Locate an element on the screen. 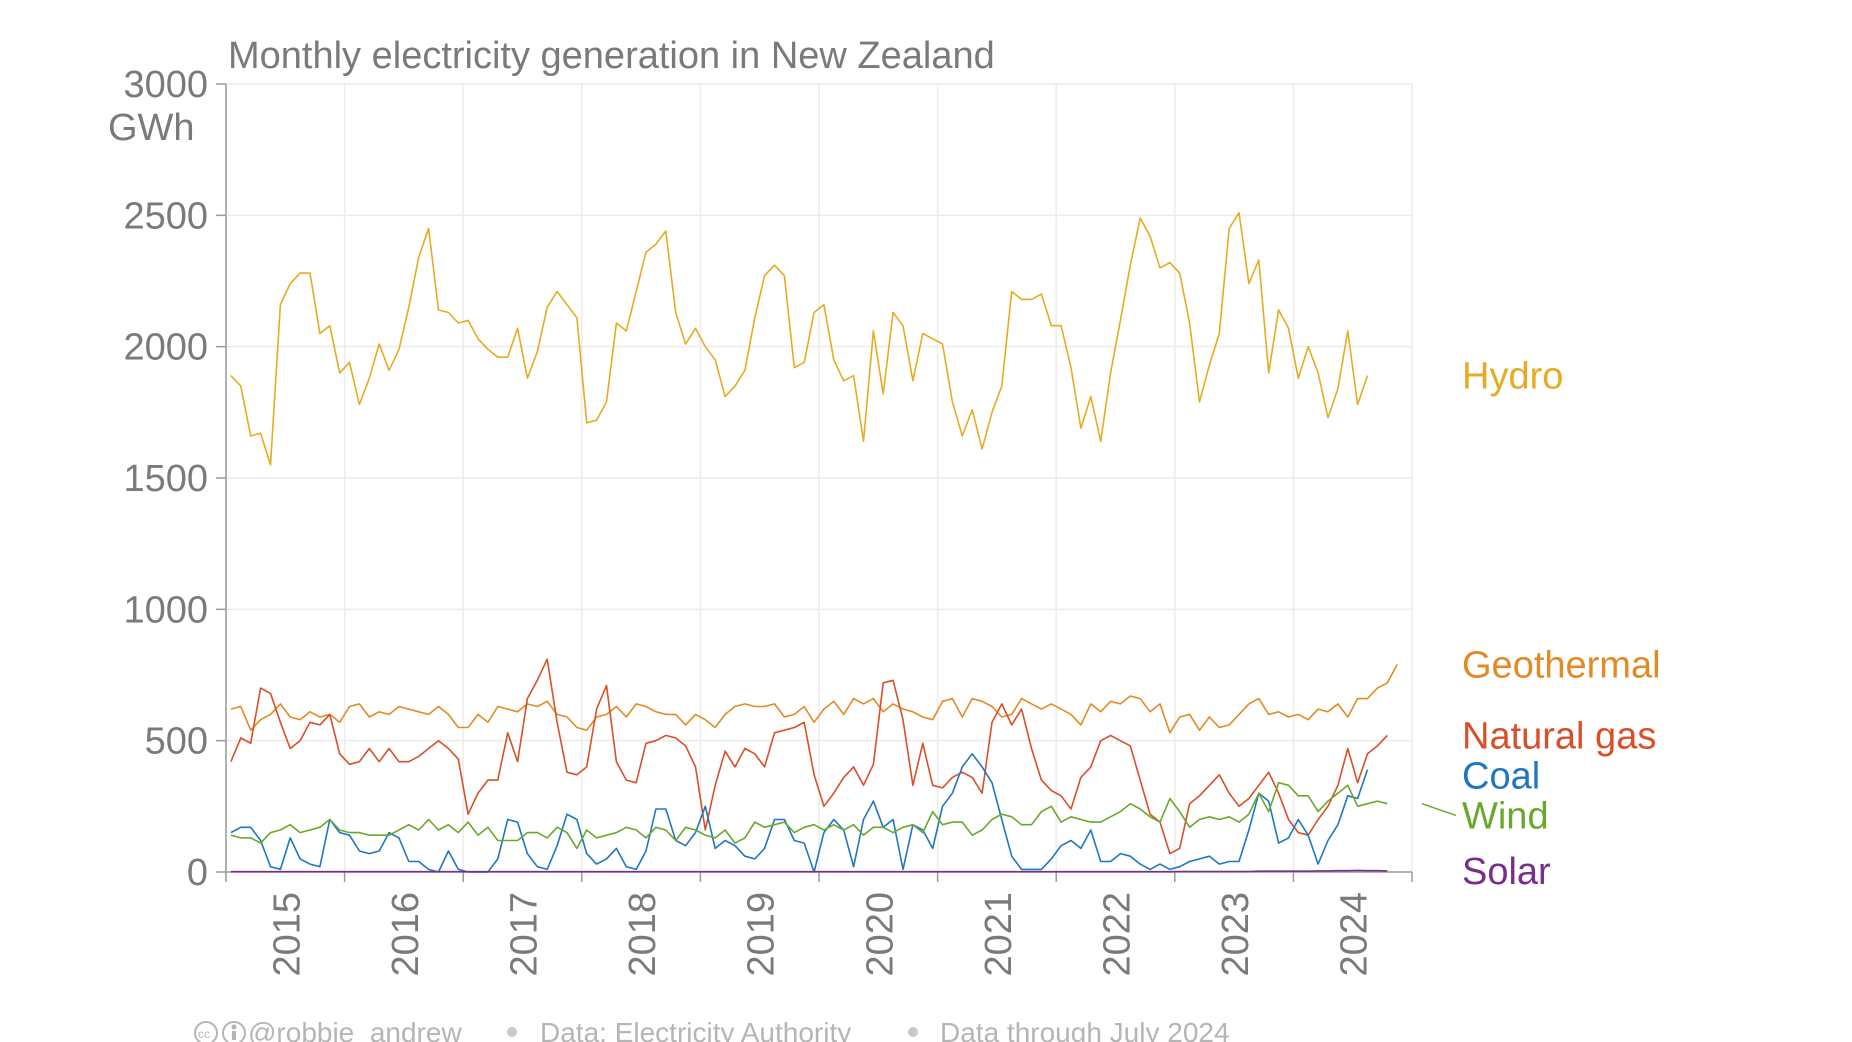 The height and width of the screenshot is (1042, 1852). series-connector-wind is located at coordinates (1439, 810).